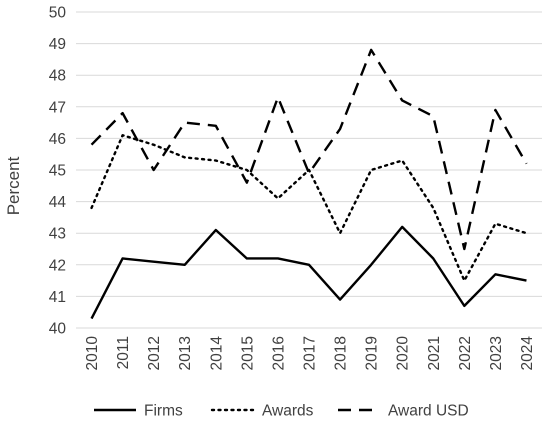 The width and height of the screenshot is (550, 423). I want to click on y-tick-label: 44, so click(58, 202).